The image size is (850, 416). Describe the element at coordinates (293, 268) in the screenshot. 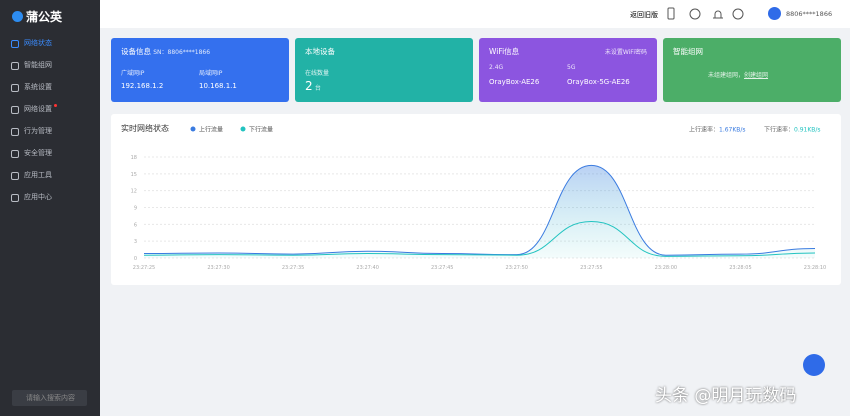

I see `x-tick-label: 23:27:35` at that location.